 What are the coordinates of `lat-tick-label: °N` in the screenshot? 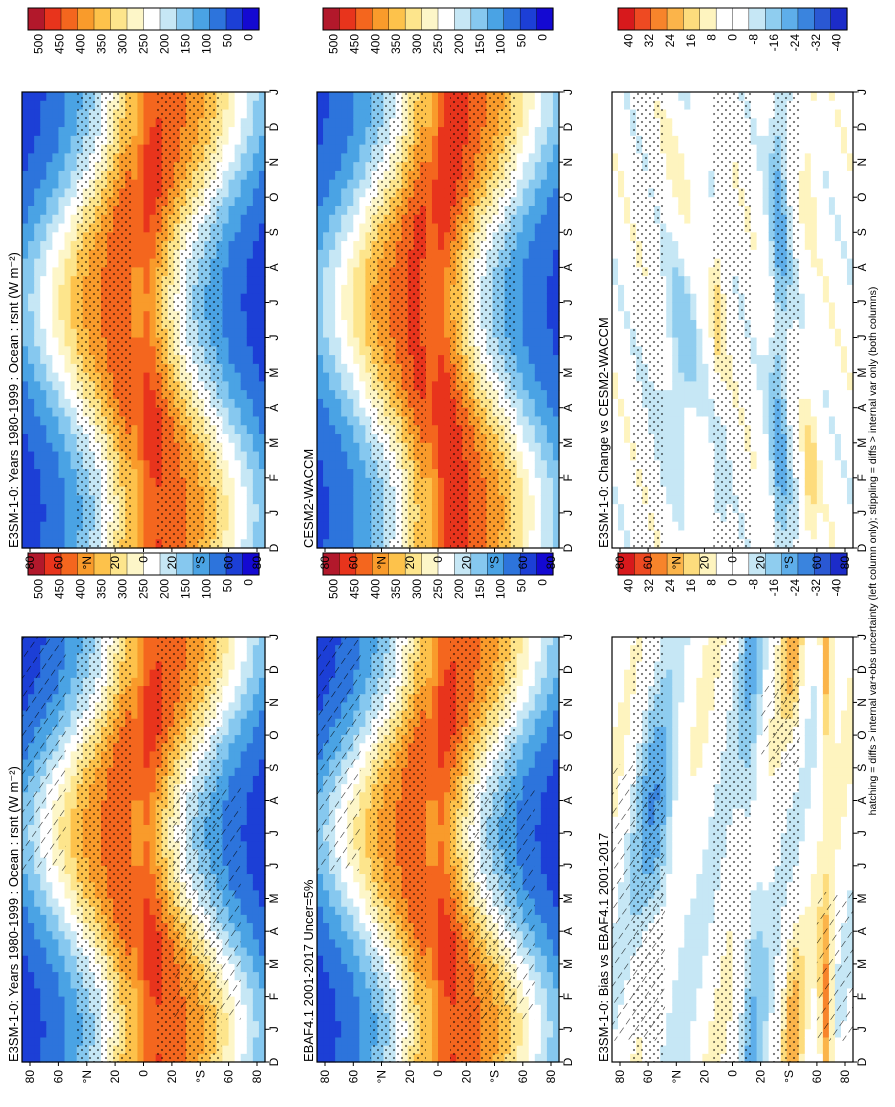 It's located at (87, 1076).